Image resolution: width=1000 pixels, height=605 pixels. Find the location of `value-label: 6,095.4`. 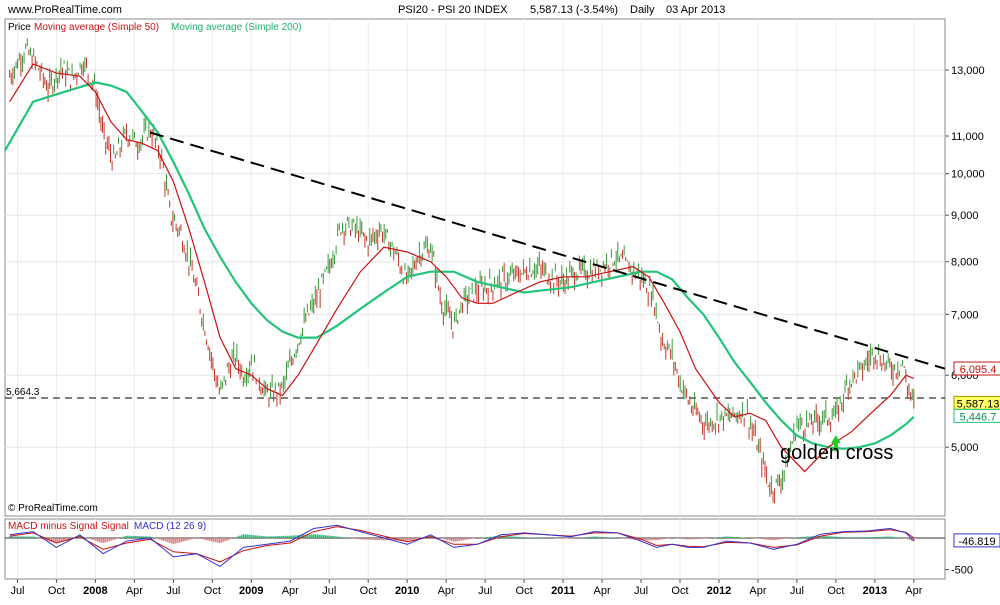

value-label: 6,095.4 is located at coordinates (978, 370).